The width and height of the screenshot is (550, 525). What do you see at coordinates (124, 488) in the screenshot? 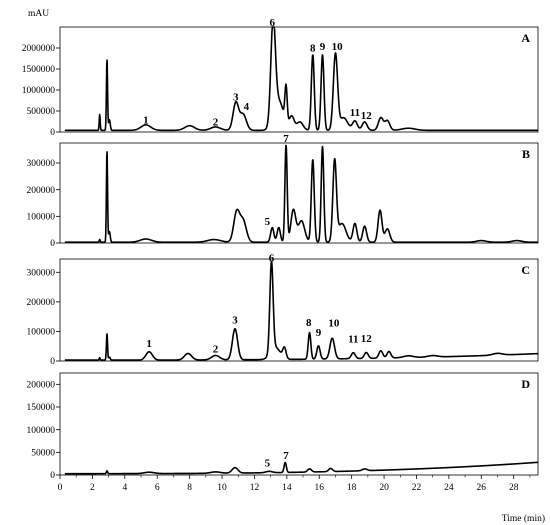
I see `x-tick-label: 4` at bounding box center [124, 488].